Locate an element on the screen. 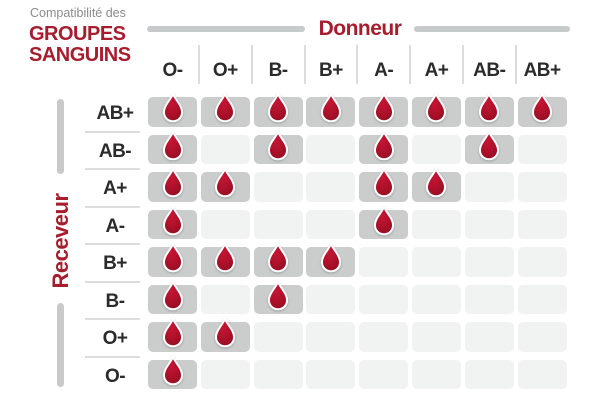 The height and width of the screenshot is (400, 600). cell-B--receives-O+-incompatible is located at coordinates (225, 299).